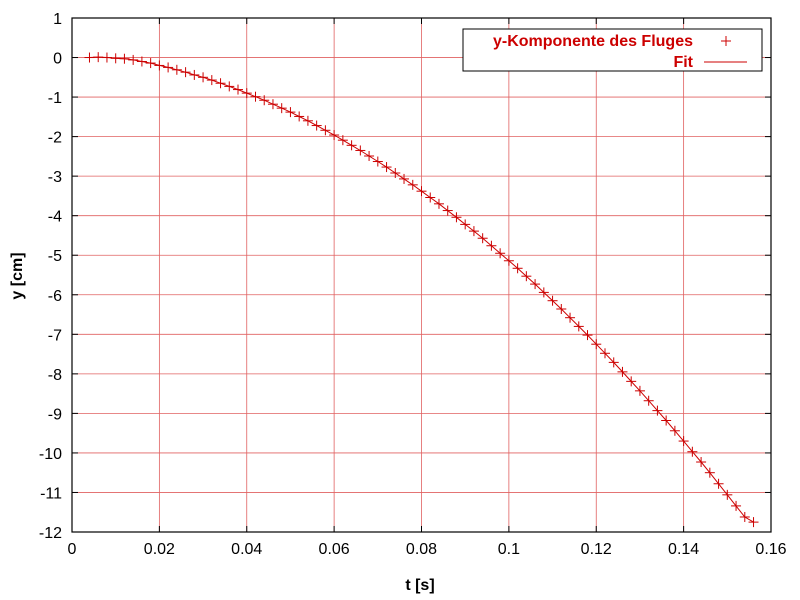  What do you see at coordinates (419, 585) in the screenshot?
I see `x-axis-title: t [s]` at bounding box center [419, 585].